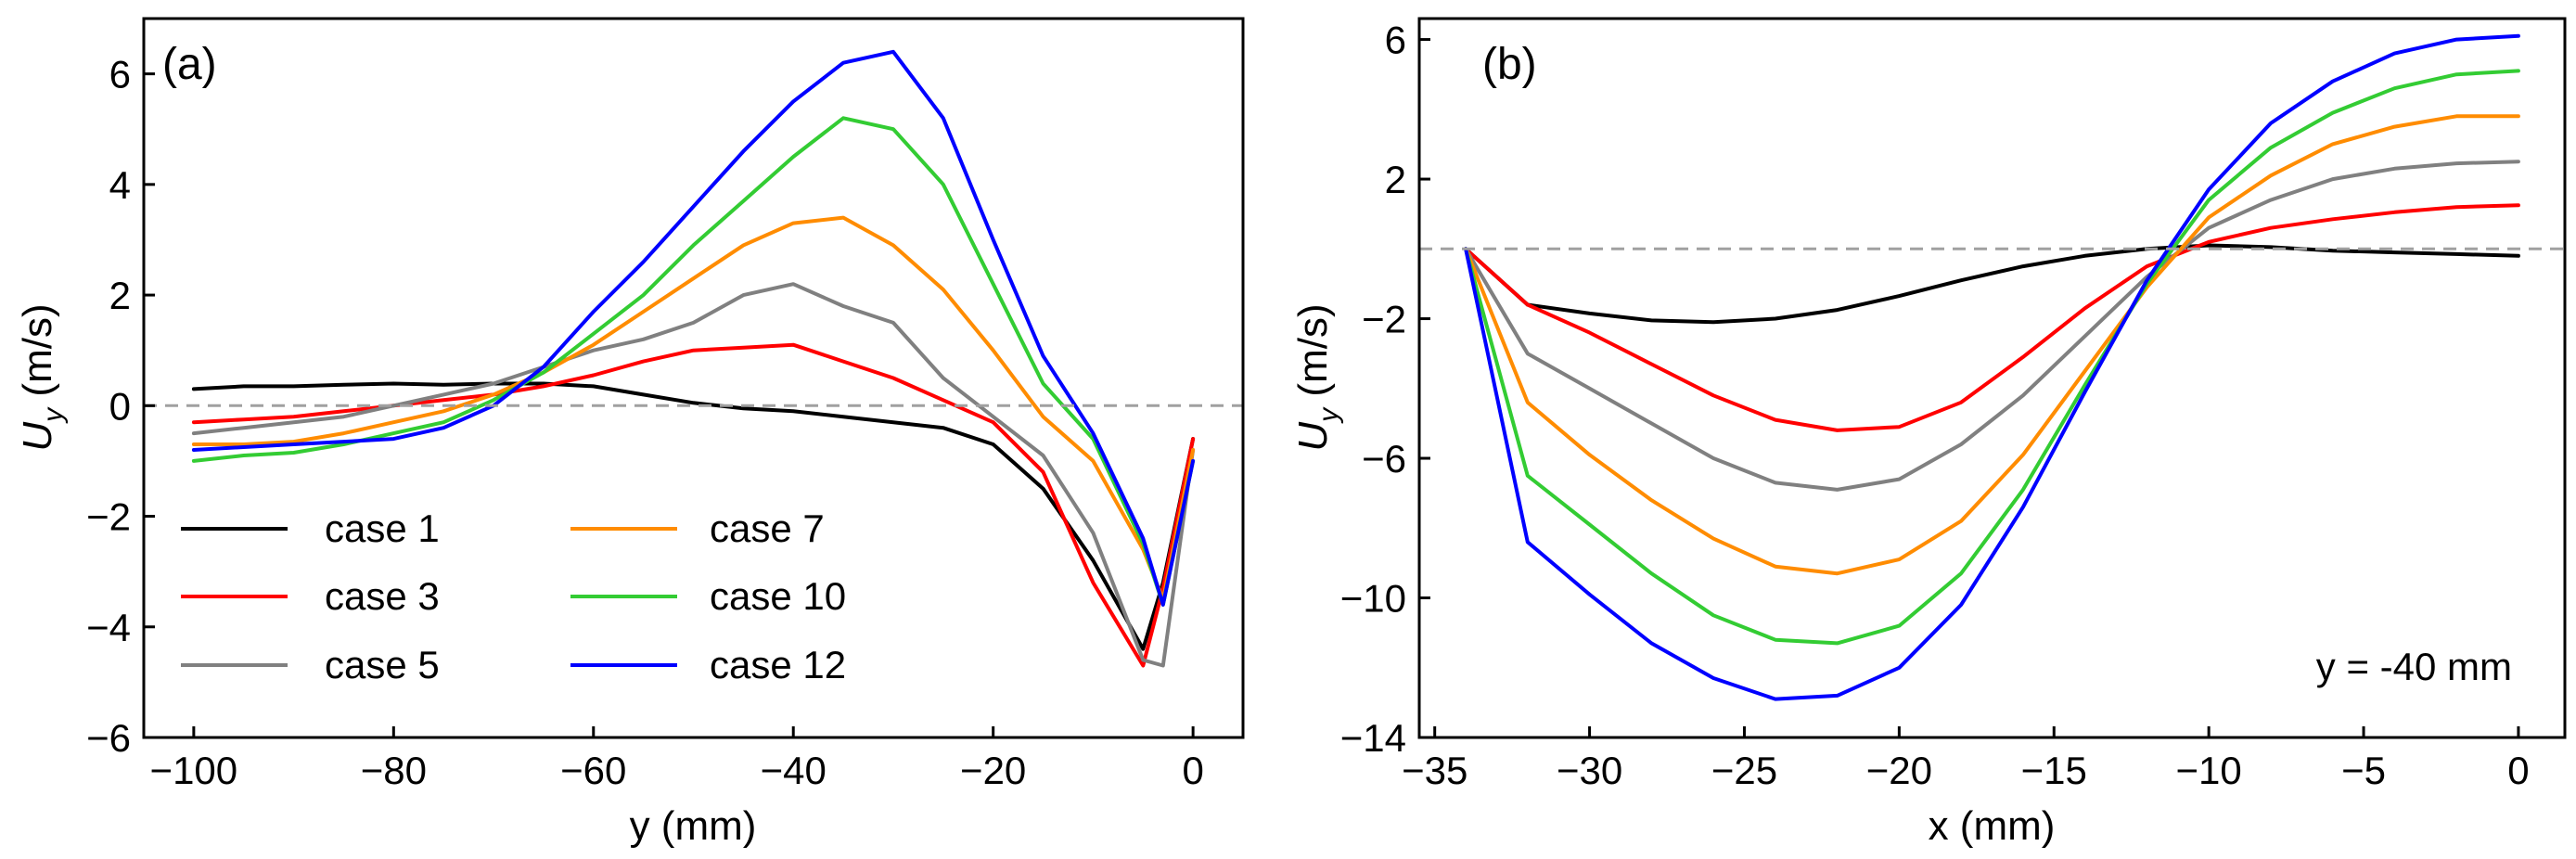 This screenshot has width=2576, height=859. Describe the element at coordinates (382, 528) in the screenshot. I see `legend-label-case-1: case 1` at that location.